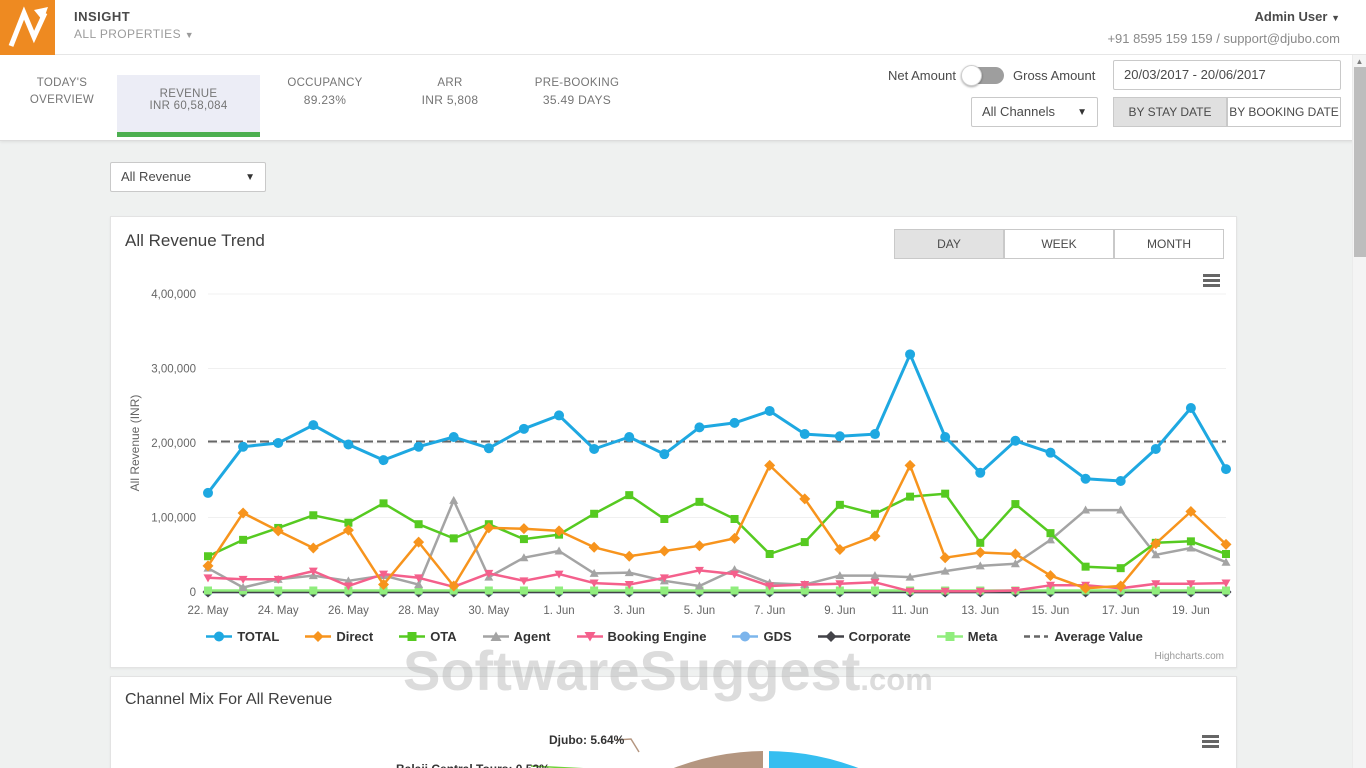 This screenshot has height=768, width=1366. I want to click on legend-label: Corporate, so click(879, 636).